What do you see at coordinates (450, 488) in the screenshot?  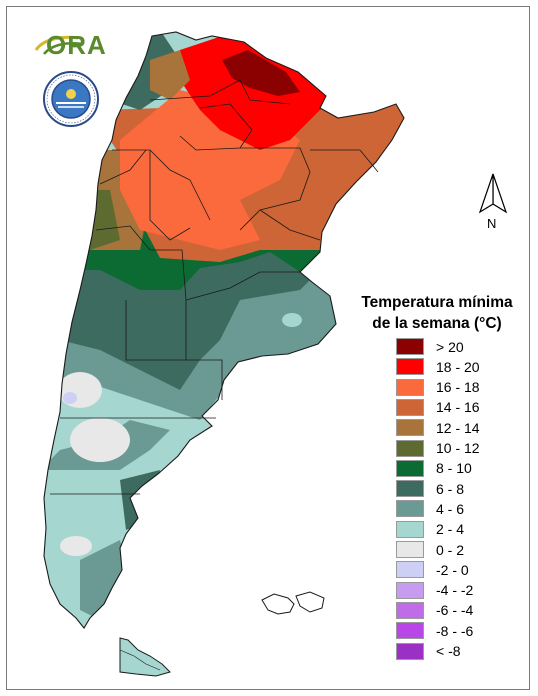 I see `legend-label: 6 - 8` at bounding box center [450, 488].